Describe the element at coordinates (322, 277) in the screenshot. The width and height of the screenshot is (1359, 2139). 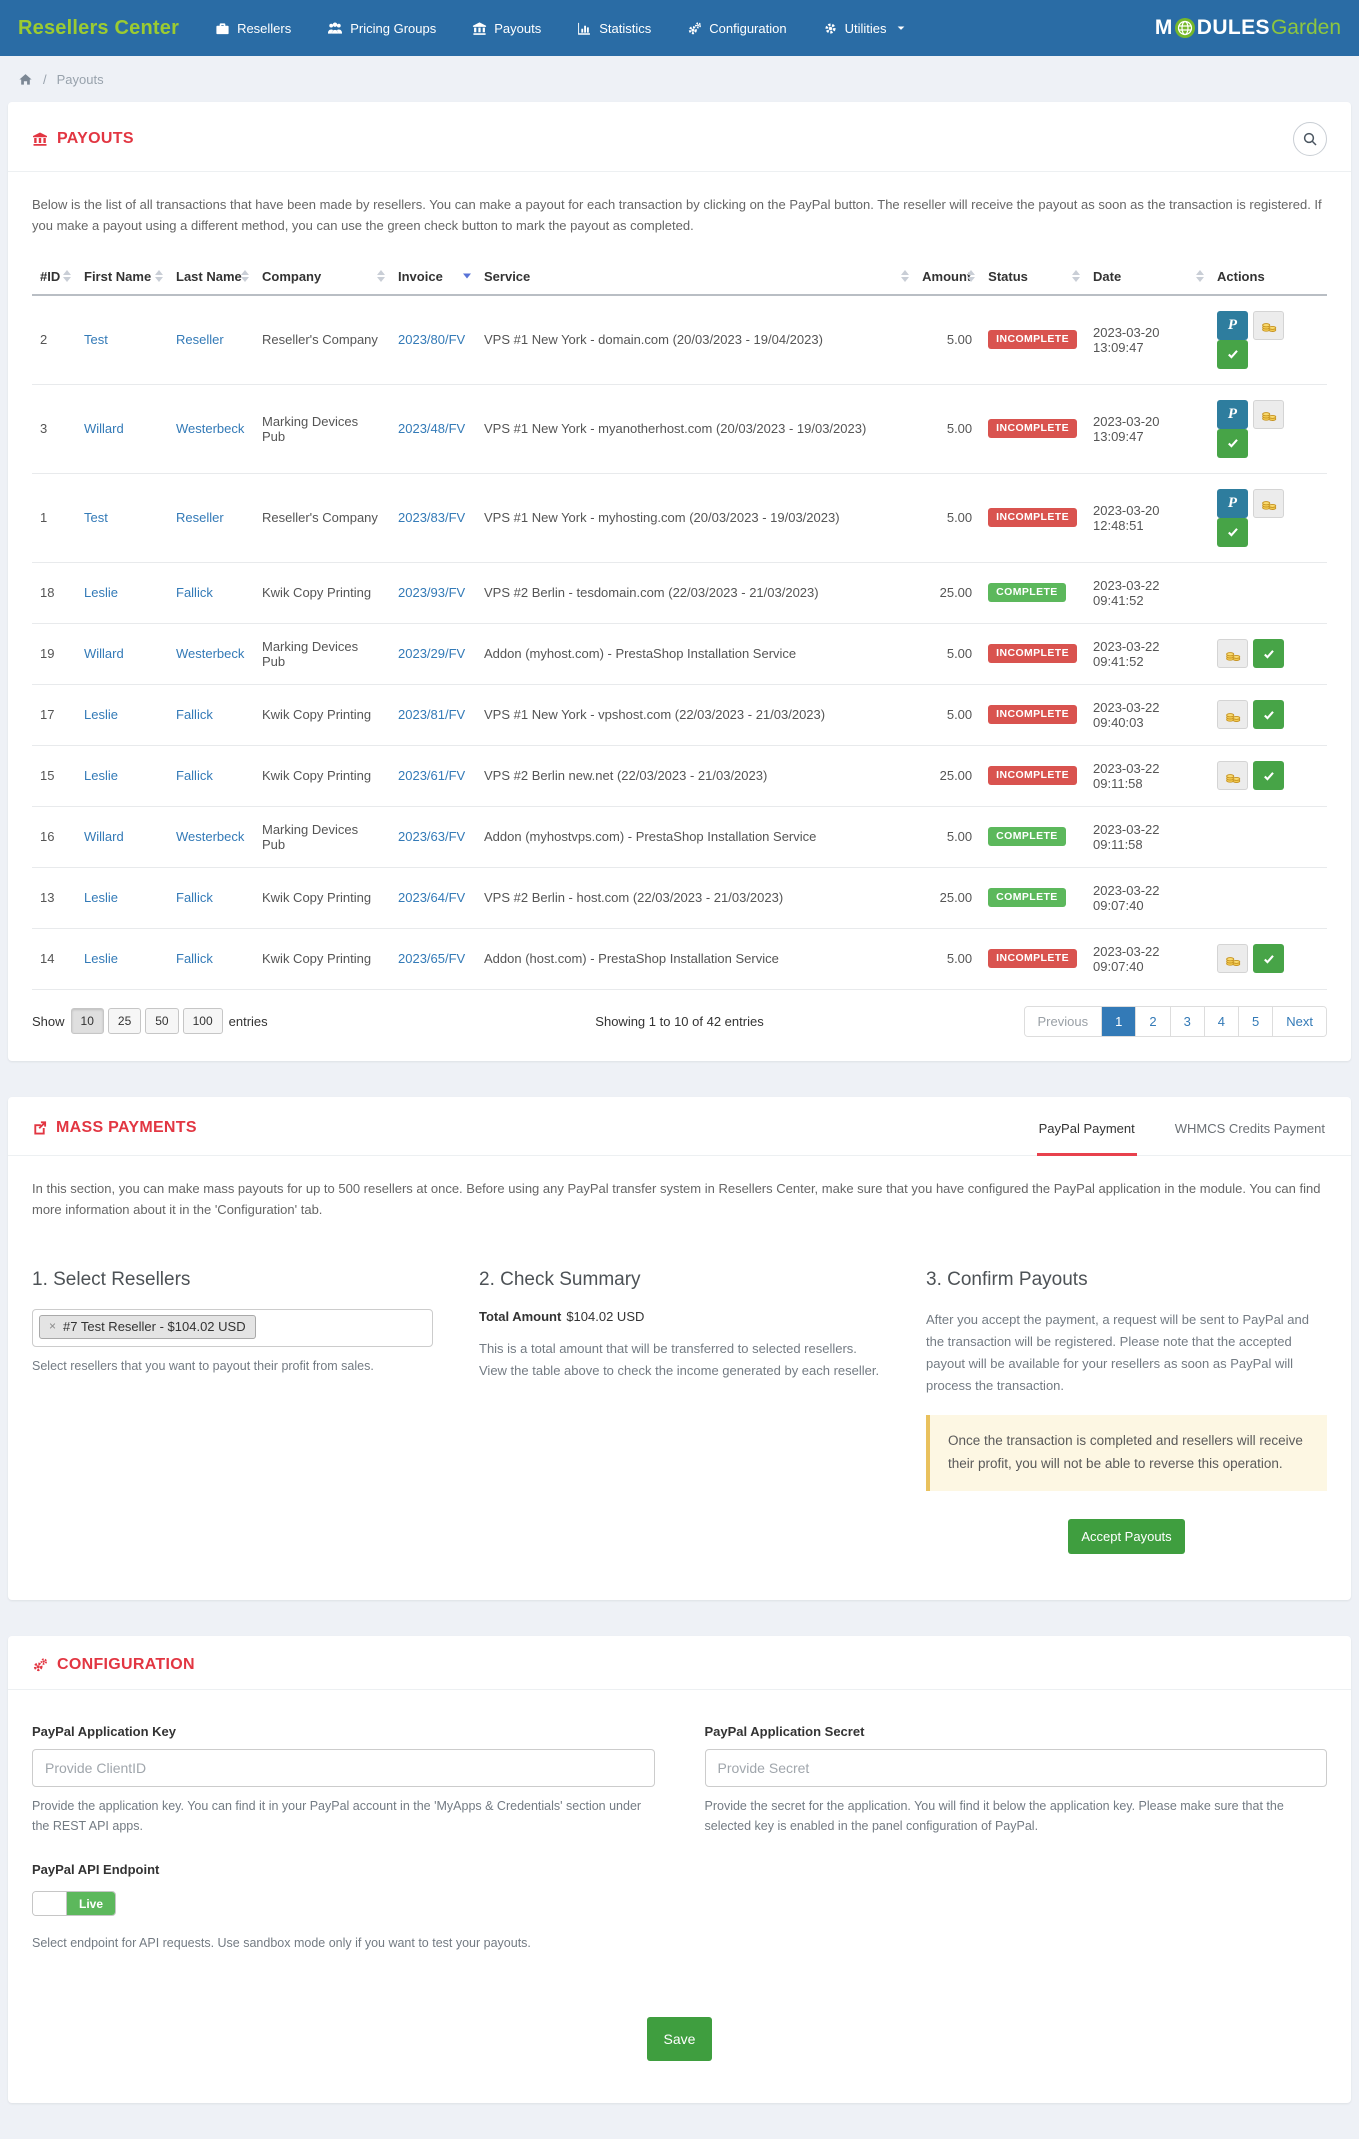
I see `column-header-company: Company` at that location.